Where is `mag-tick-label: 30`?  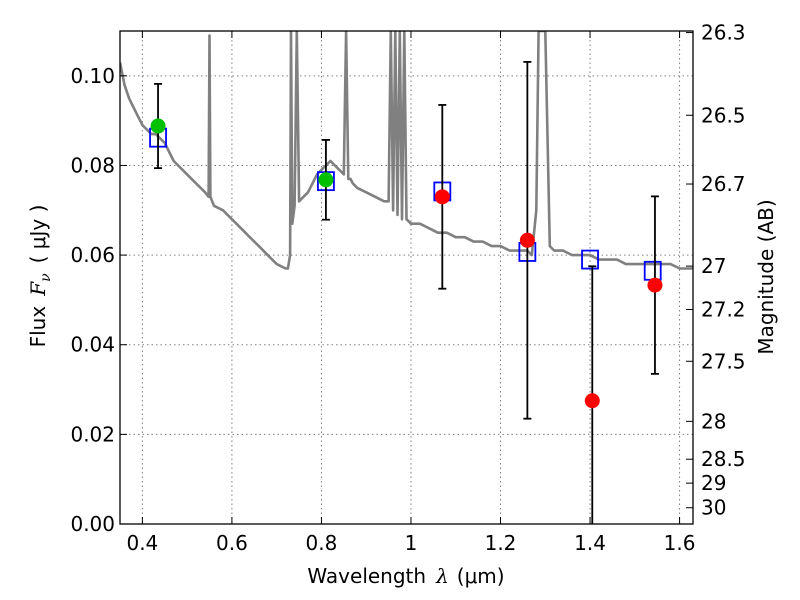 mag-tick-label: 30 is located at coordinates (713, 508).